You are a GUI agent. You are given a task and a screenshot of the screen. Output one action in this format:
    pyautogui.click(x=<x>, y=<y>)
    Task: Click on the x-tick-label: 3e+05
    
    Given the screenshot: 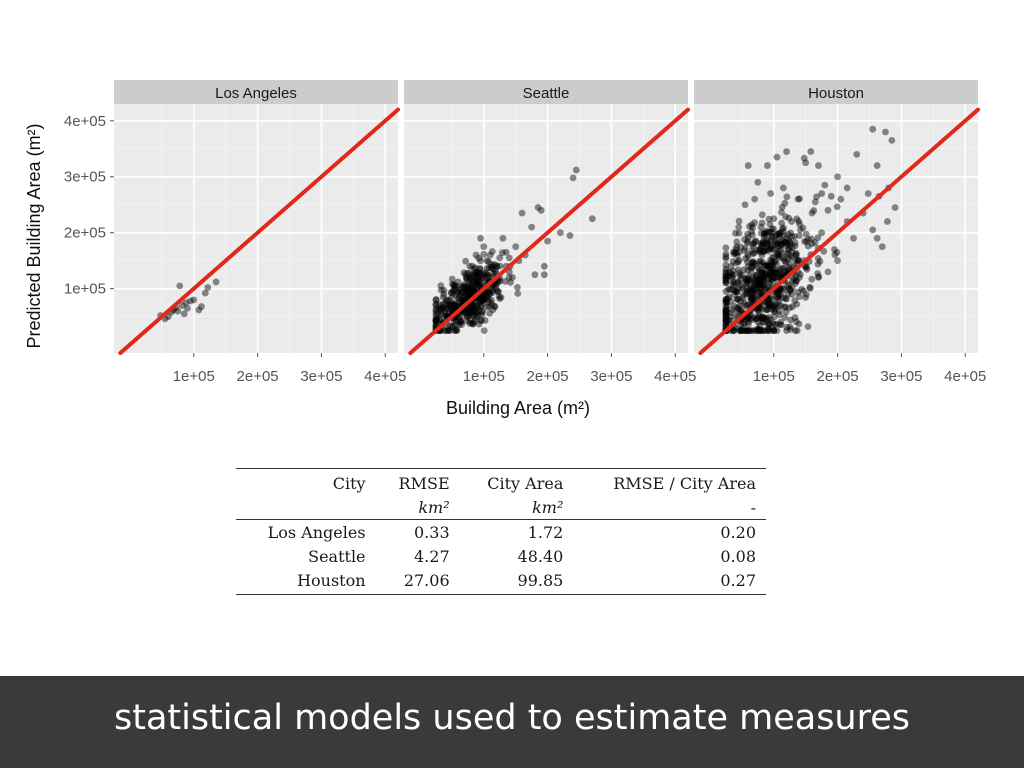 What is the action you would take?
    pyautogui.click(x=611, y=376)
    